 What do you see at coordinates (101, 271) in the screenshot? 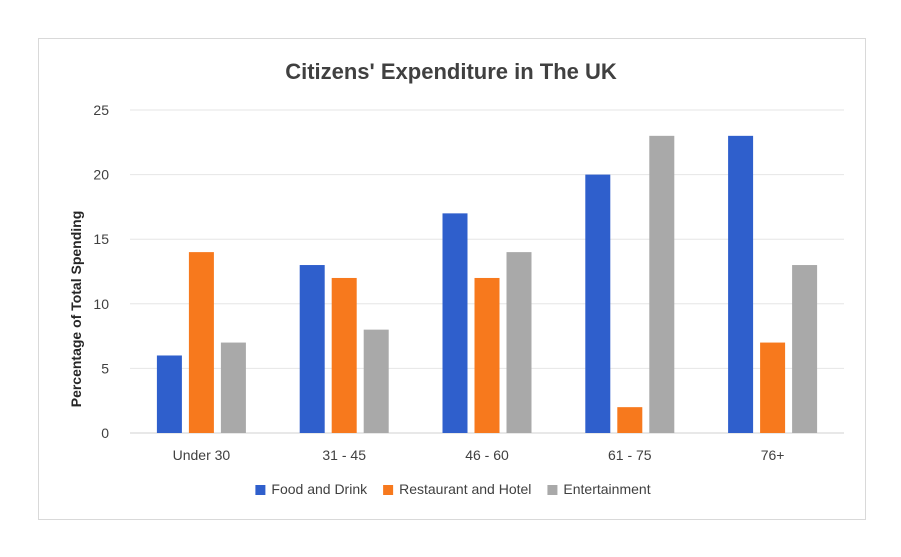
I see `y-axis-ticks: 0 5 10 15 20 25` at bounding box center [101, 271].